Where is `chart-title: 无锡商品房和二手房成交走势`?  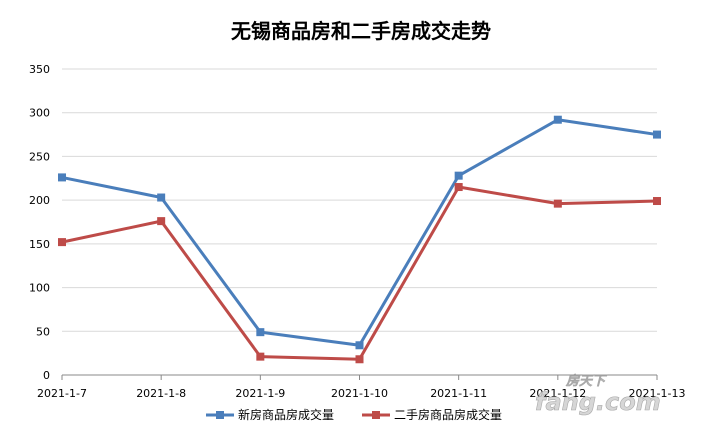
chart-title: 无锡商品房和二手房成交走势 is located at coordinates (361, 31).